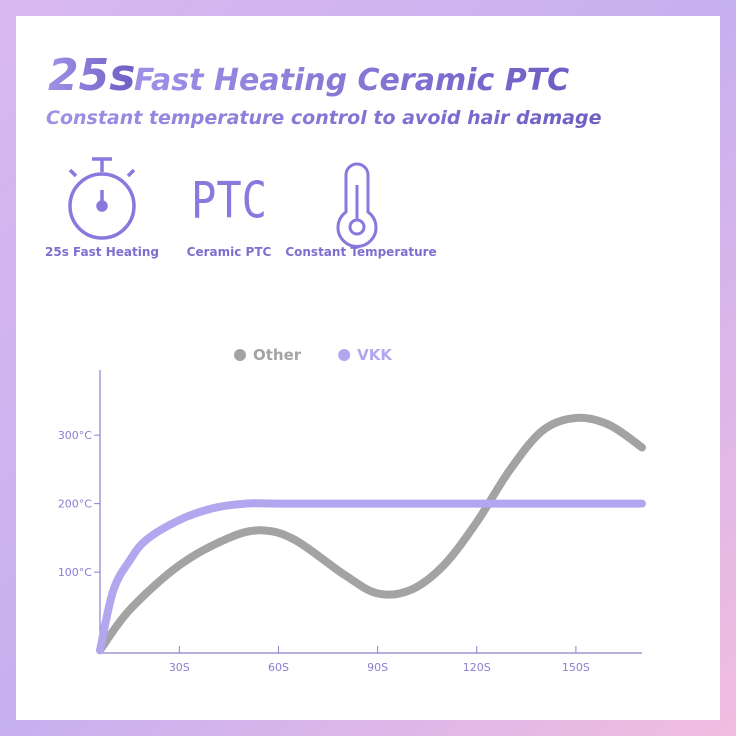 This screenshot has height=736, width=736. I want to click on legend-label: Other, so click(277, 355).